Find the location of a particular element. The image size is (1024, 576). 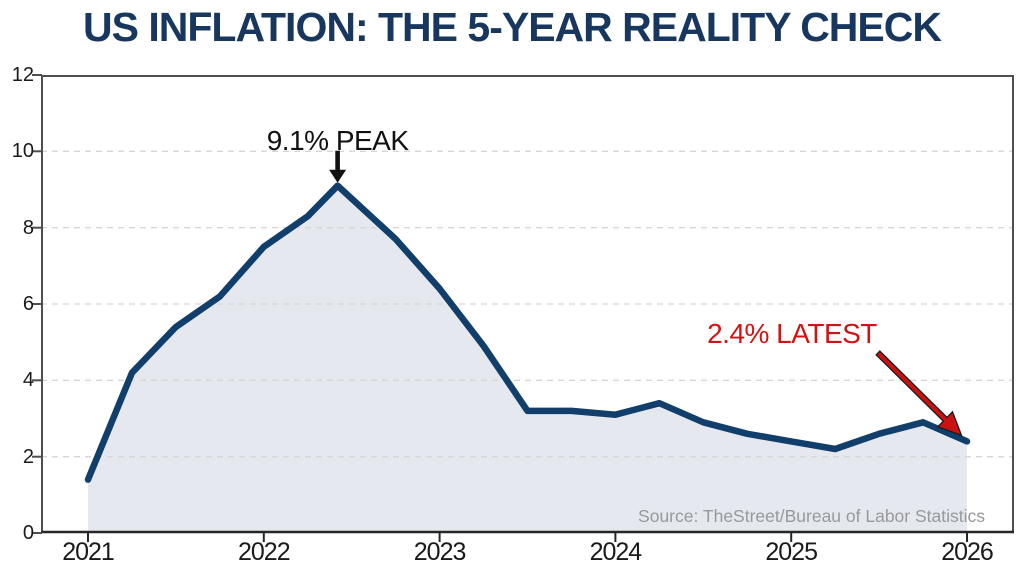

x-tick-label: 2025 is located at coordinates (791, 552).